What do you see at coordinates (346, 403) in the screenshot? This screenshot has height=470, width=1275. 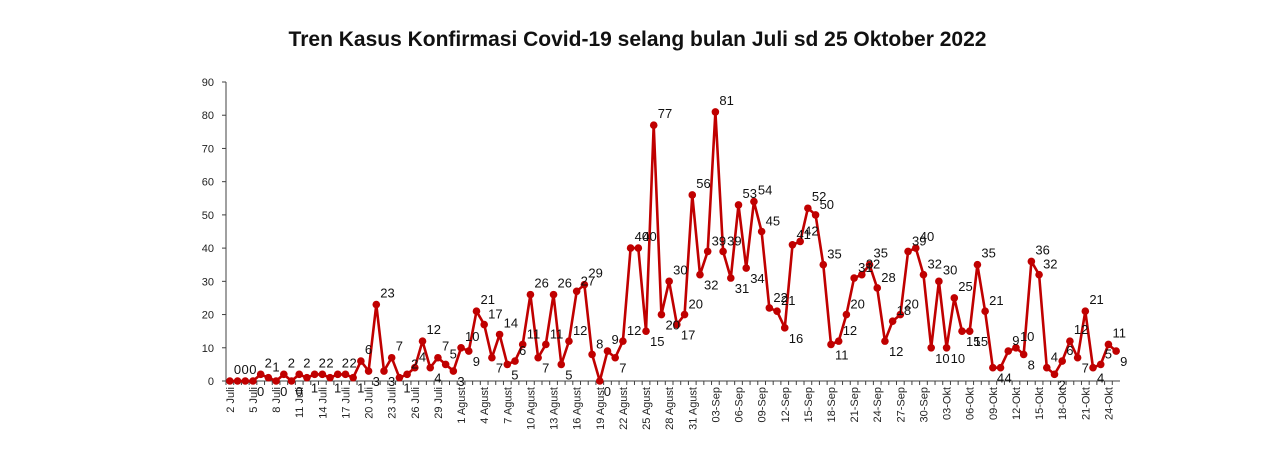 I see `x-tick-label: 17 Juli` at bounding box center [346, 403].